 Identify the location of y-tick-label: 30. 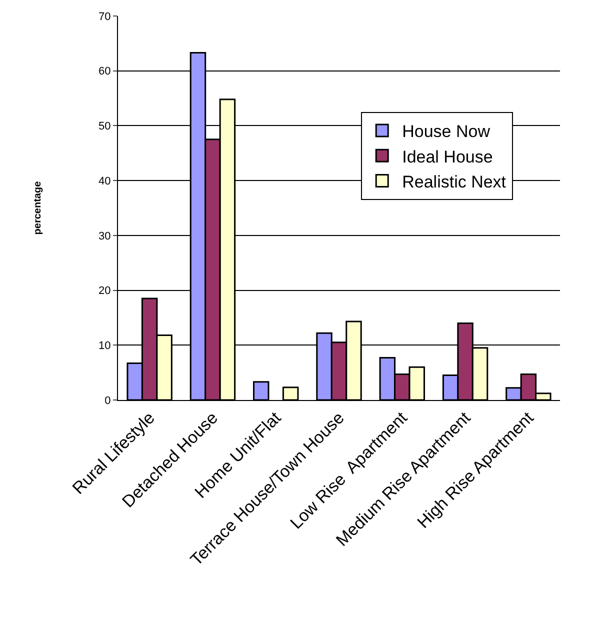
(104, 236).